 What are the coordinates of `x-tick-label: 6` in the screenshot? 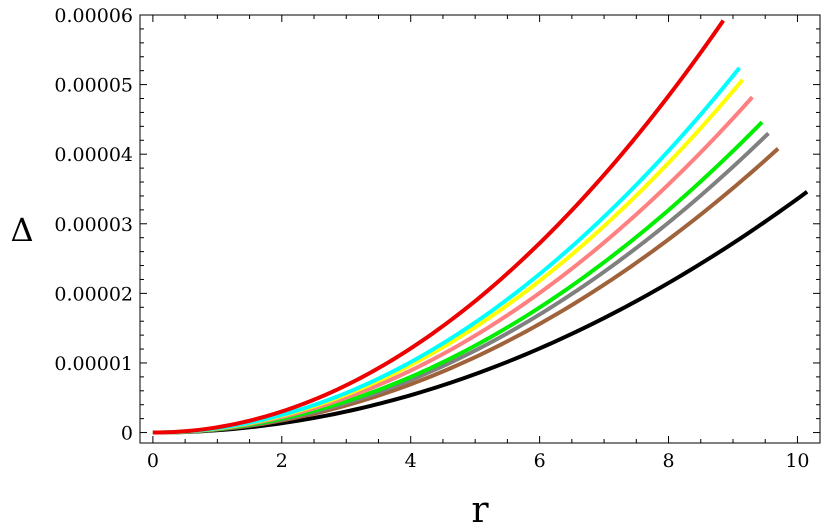 It's located at (540, 461).